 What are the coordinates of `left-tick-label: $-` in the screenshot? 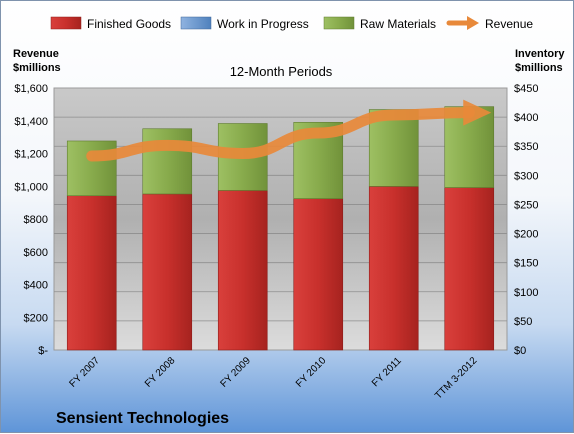 It's located at (43, 351).